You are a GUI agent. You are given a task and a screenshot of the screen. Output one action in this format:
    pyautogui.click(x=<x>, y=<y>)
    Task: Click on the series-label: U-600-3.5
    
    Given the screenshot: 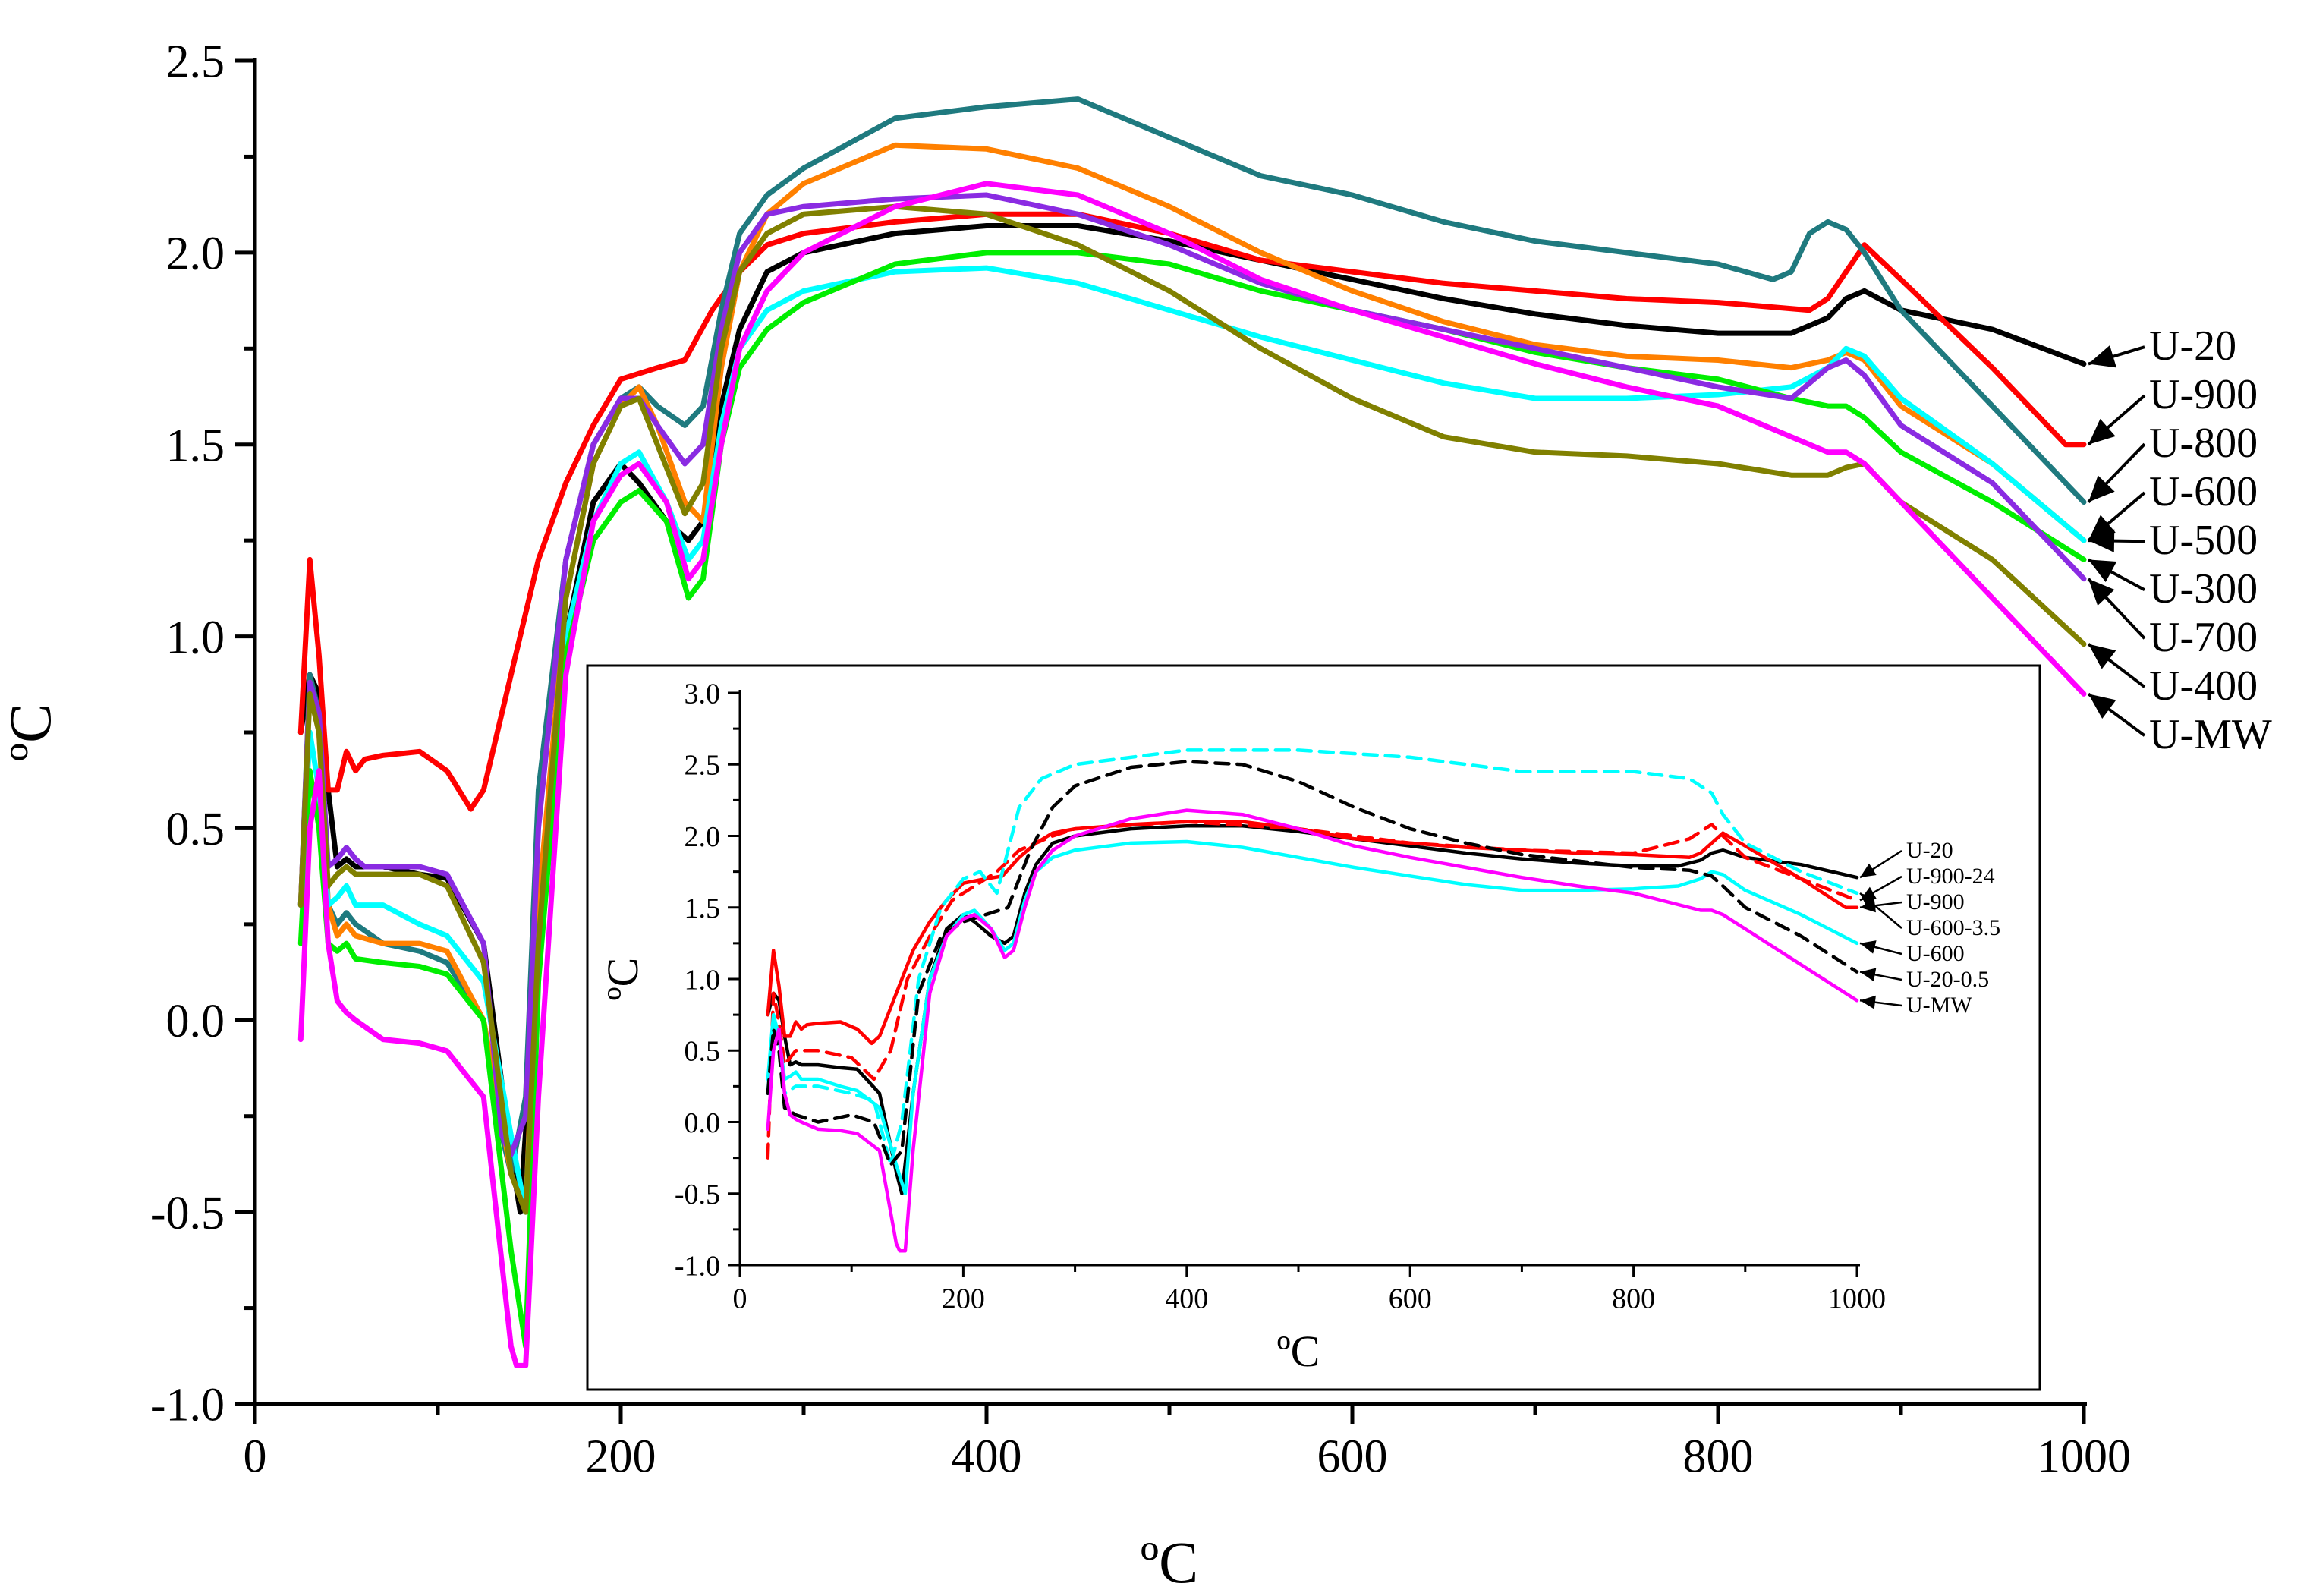 What is the action you would take?
    pyautogui.click(x=1953, y=928)
    